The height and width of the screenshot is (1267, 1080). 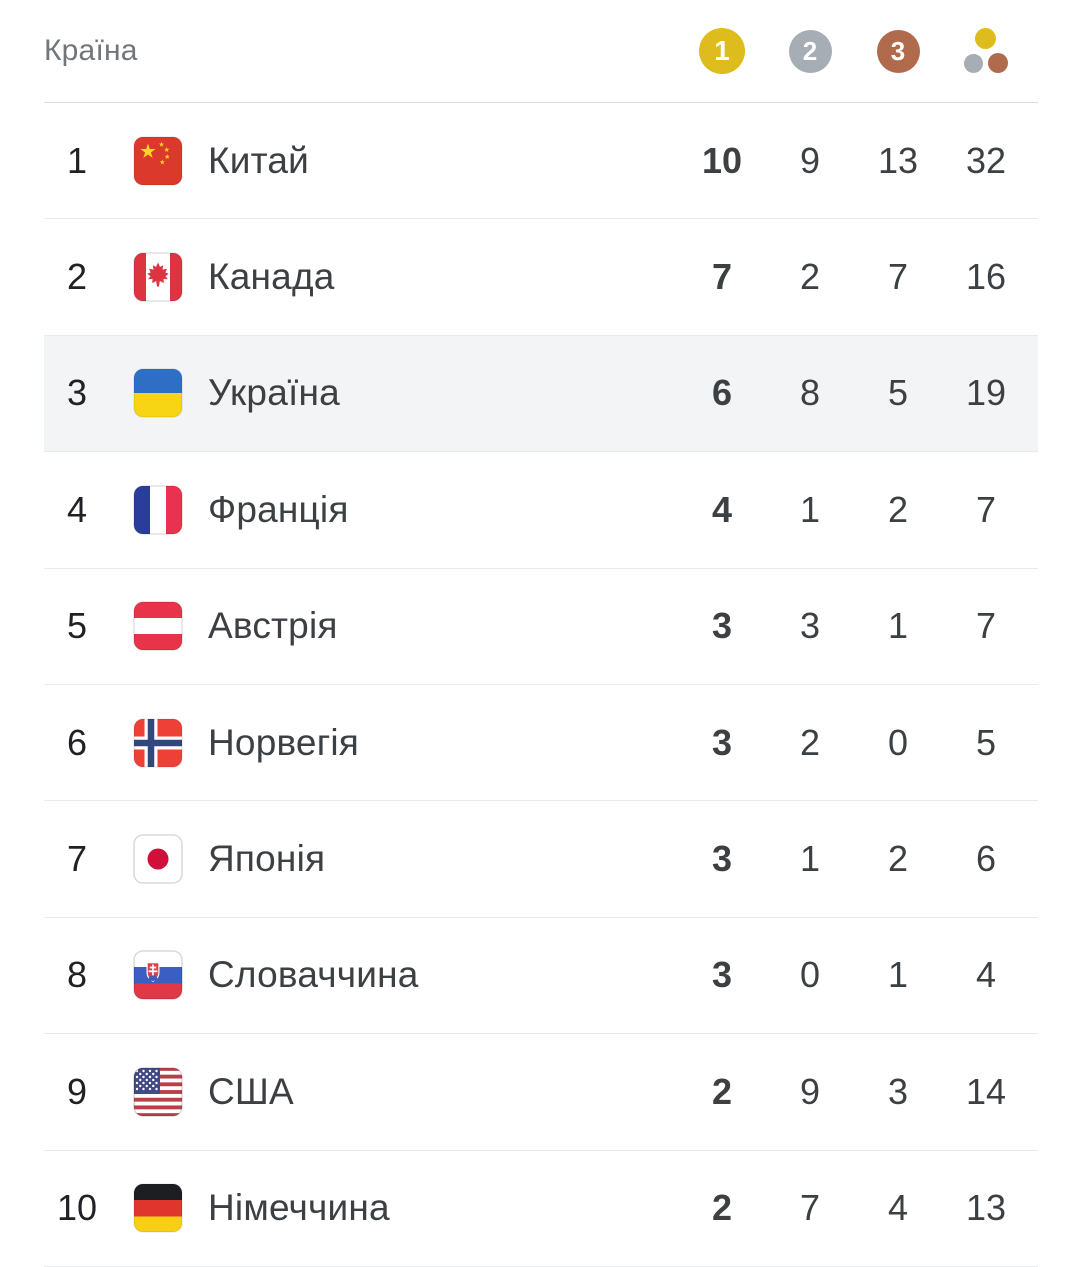 I want to click on total-count: 13, so click(x=986, y=1208).